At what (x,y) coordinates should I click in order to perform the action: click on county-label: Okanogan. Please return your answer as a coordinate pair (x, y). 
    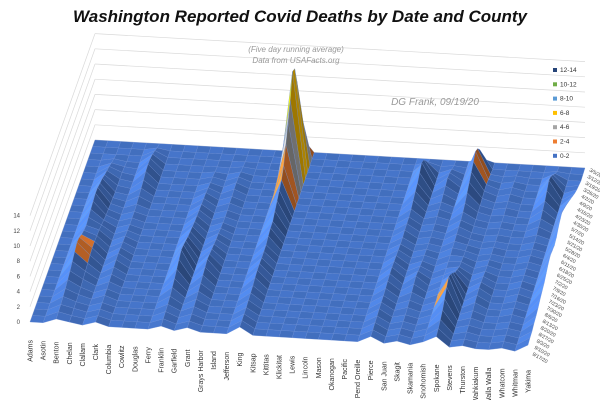
    Looking at the image, I should click on (332, 374).